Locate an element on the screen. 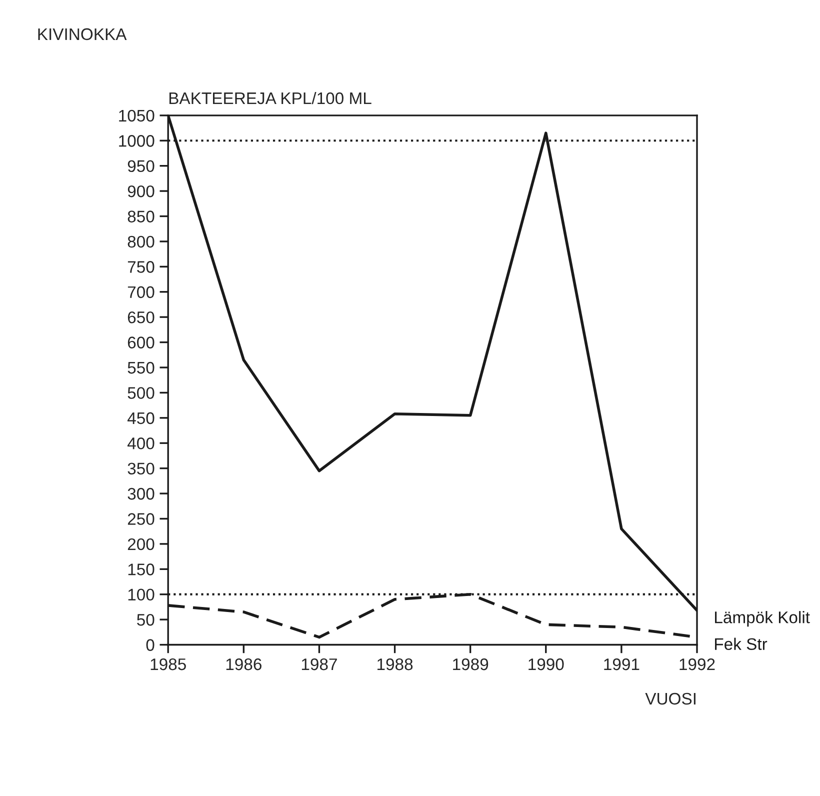 The image size is (820, 796). x-tick-label: 1985 is located at coordinates (168, 664).